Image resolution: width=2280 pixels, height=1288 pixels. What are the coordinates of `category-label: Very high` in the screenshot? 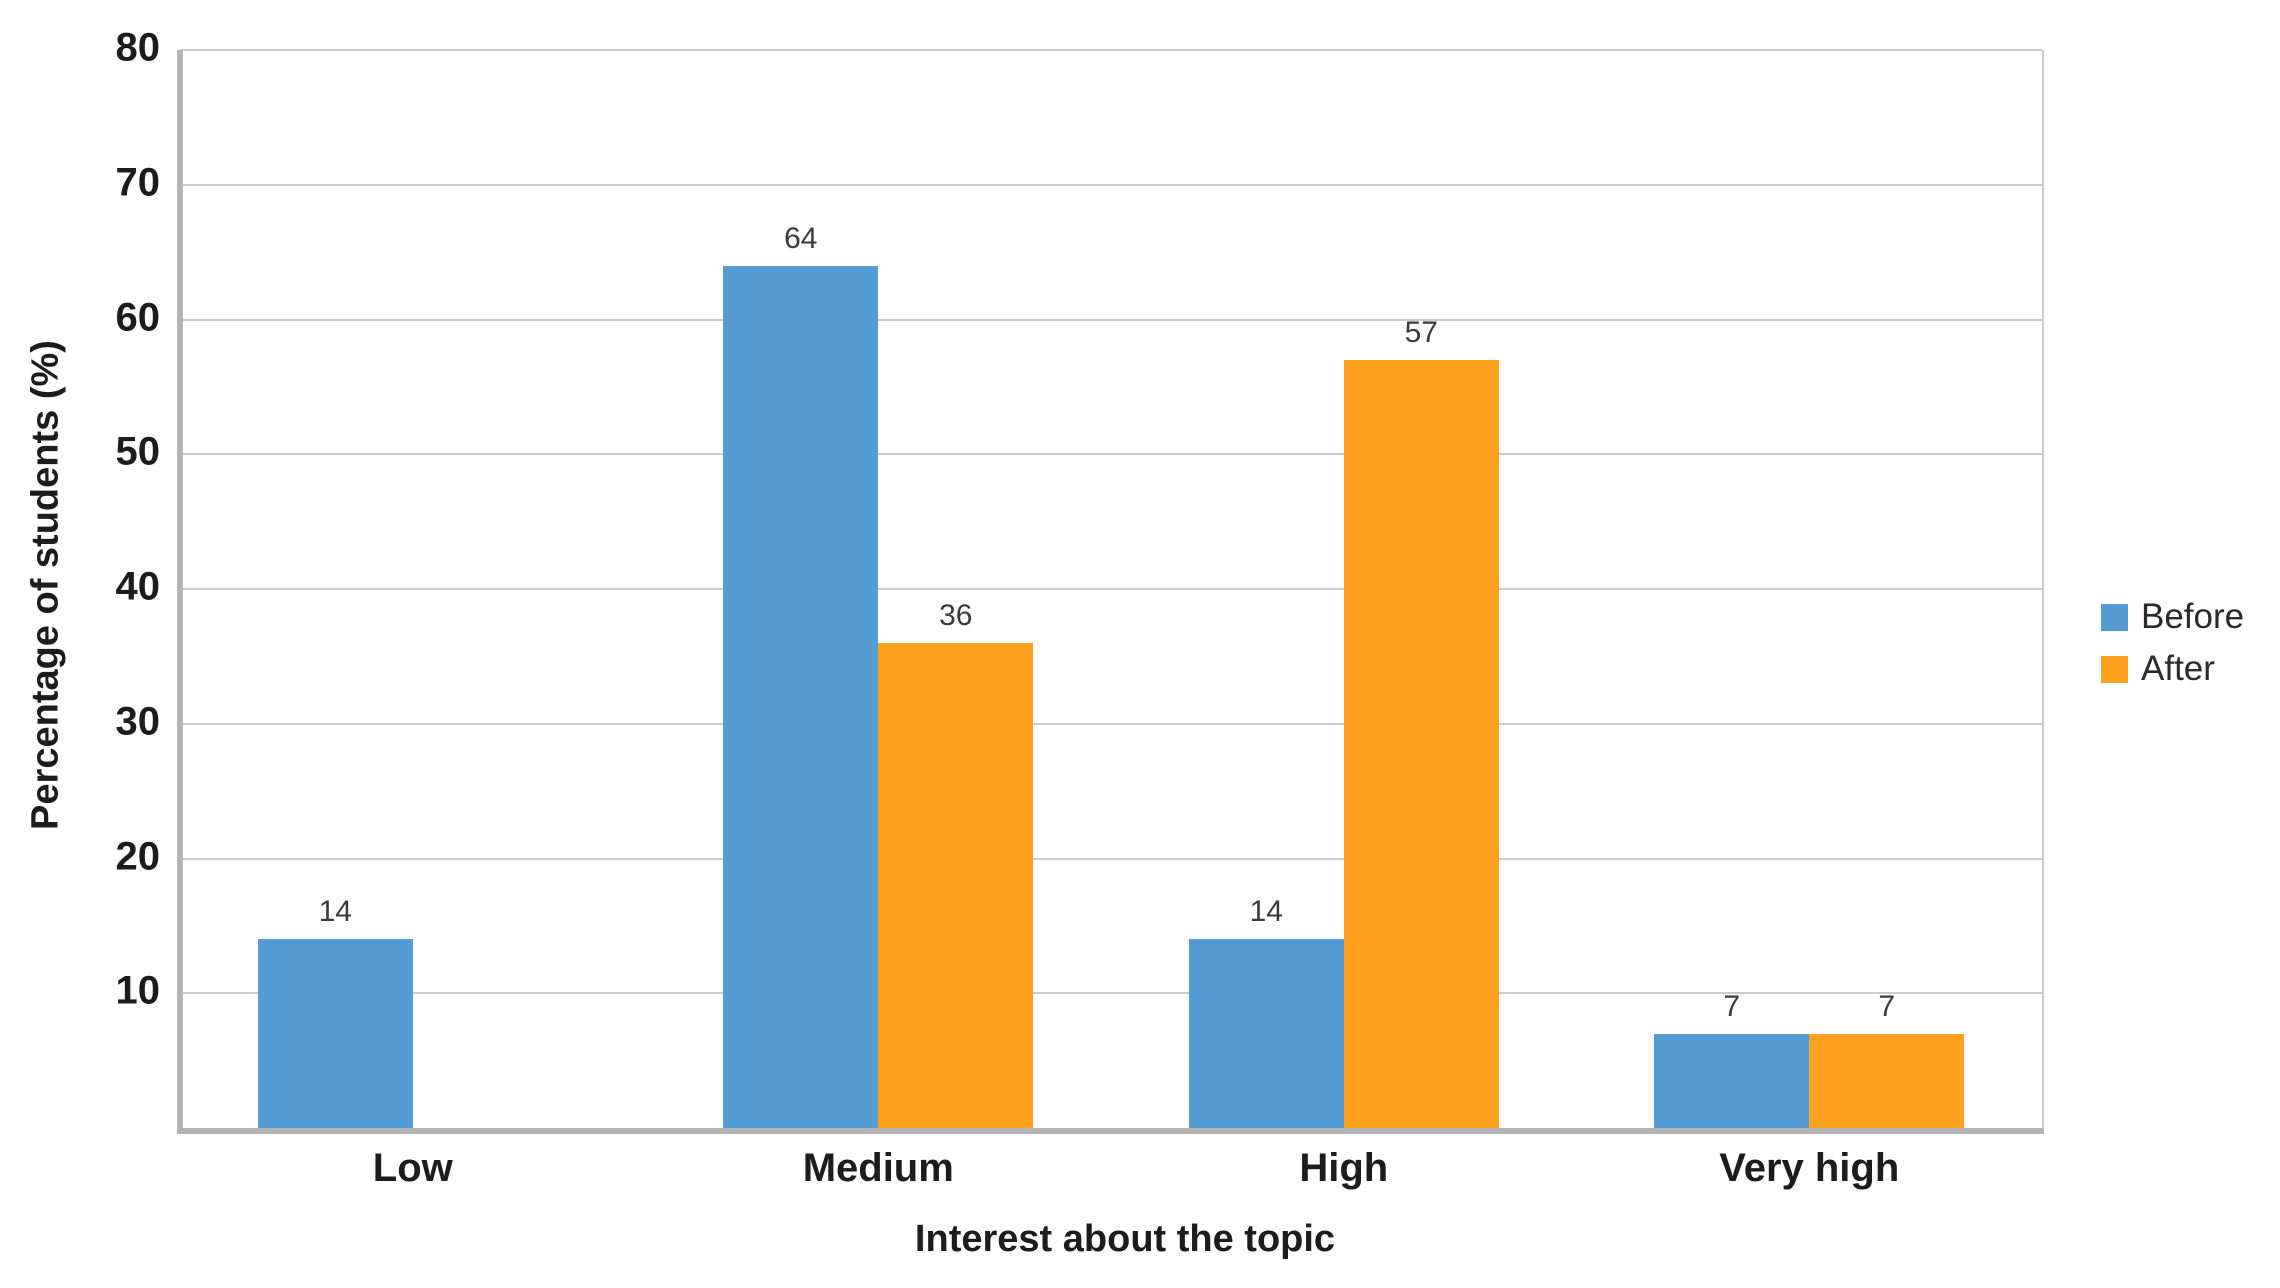 It's located at (1809, 1168).